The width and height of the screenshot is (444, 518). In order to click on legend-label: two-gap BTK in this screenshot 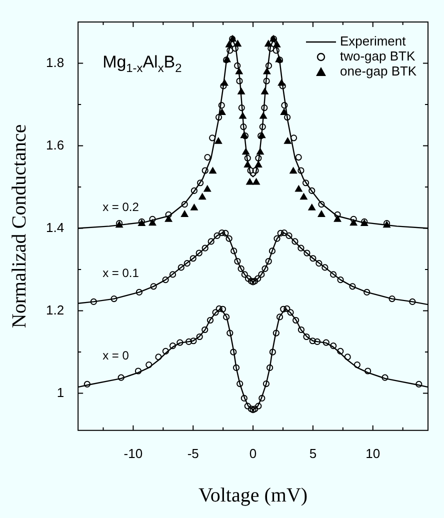, I will do `click(378, 56)`.